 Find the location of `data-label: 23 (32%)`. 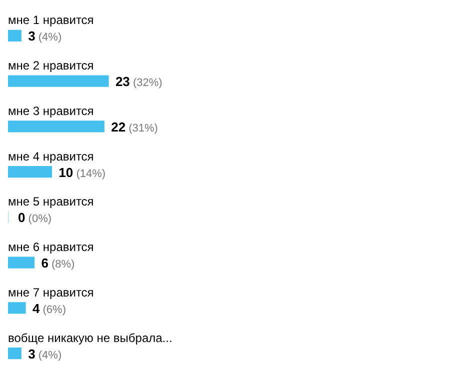

data-label: 23 (32%) is located at coordinates (138, 82).